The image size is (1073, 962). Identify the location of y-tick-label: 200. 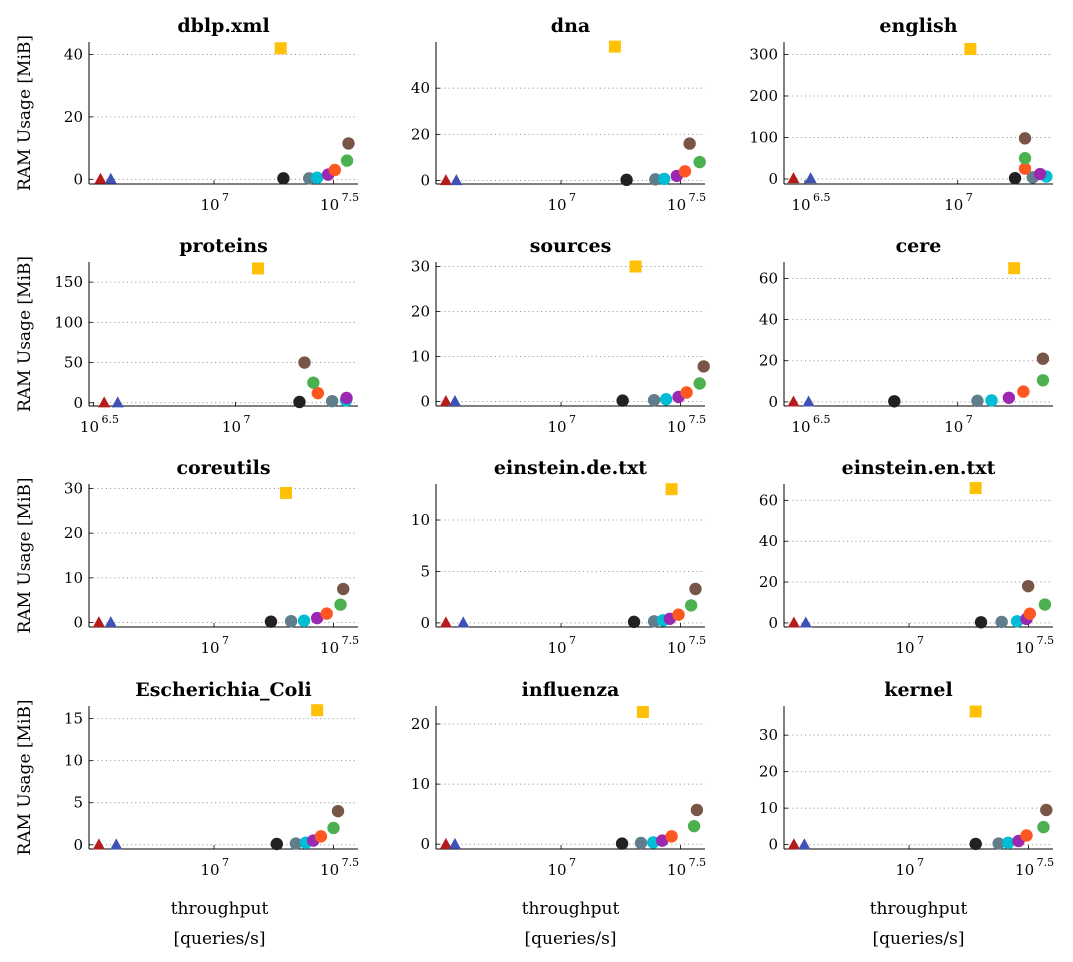
(763, 96).